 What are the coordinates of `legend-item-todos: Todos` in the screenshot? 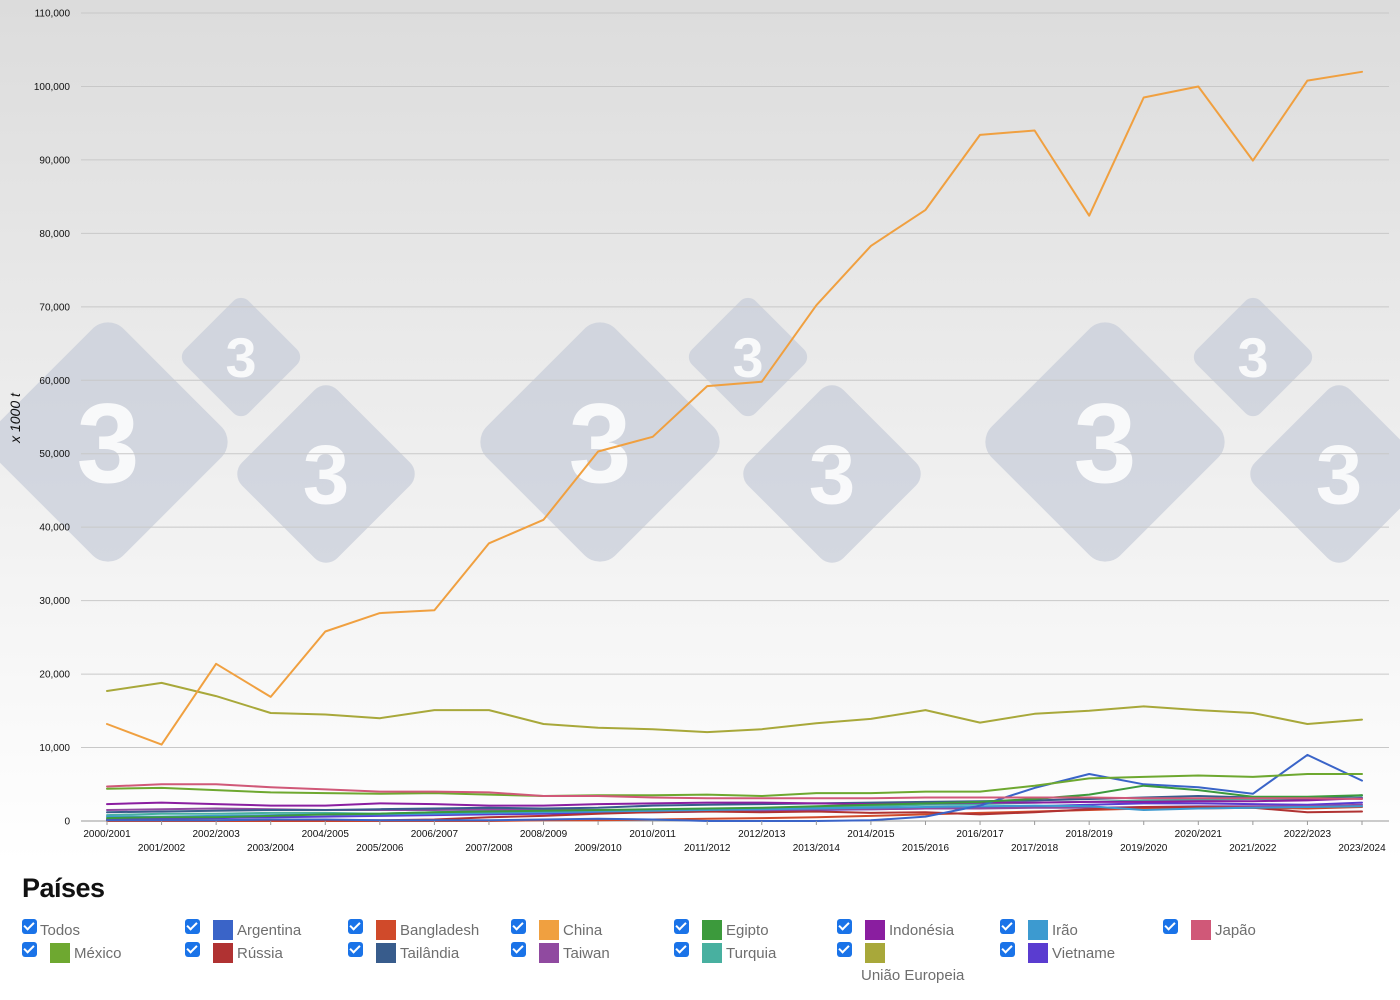 It's located at (102, 930).